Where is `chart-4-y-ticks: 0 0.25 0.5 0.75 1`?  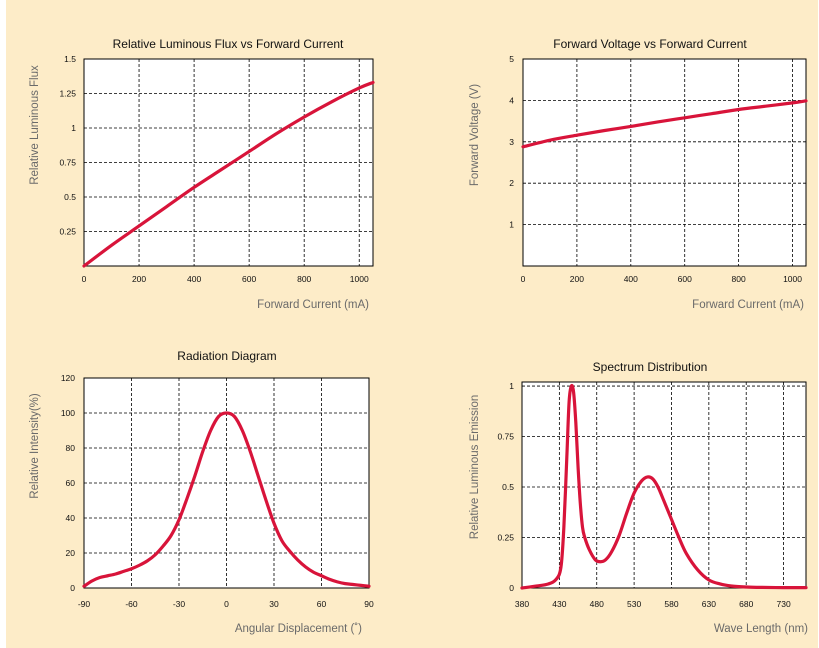 chart-4-y-ticks: 0 0.25 0.5 0.75 1 is located at coordinates (505, 487).